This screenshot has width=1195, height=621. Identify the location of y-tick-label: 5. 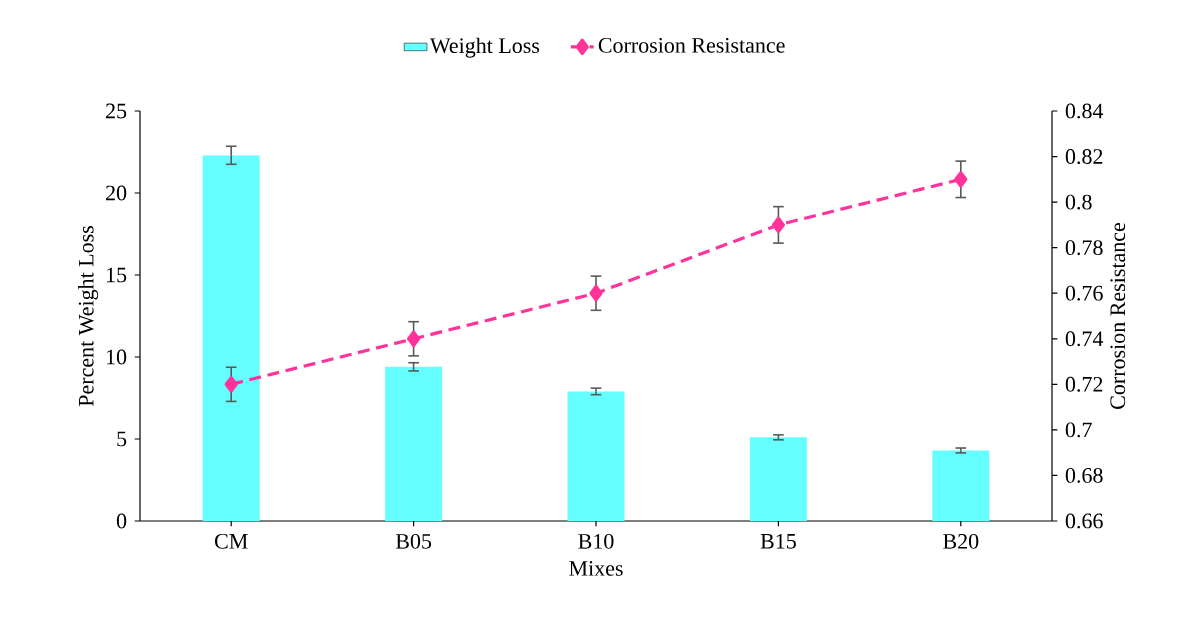
(122, 439).